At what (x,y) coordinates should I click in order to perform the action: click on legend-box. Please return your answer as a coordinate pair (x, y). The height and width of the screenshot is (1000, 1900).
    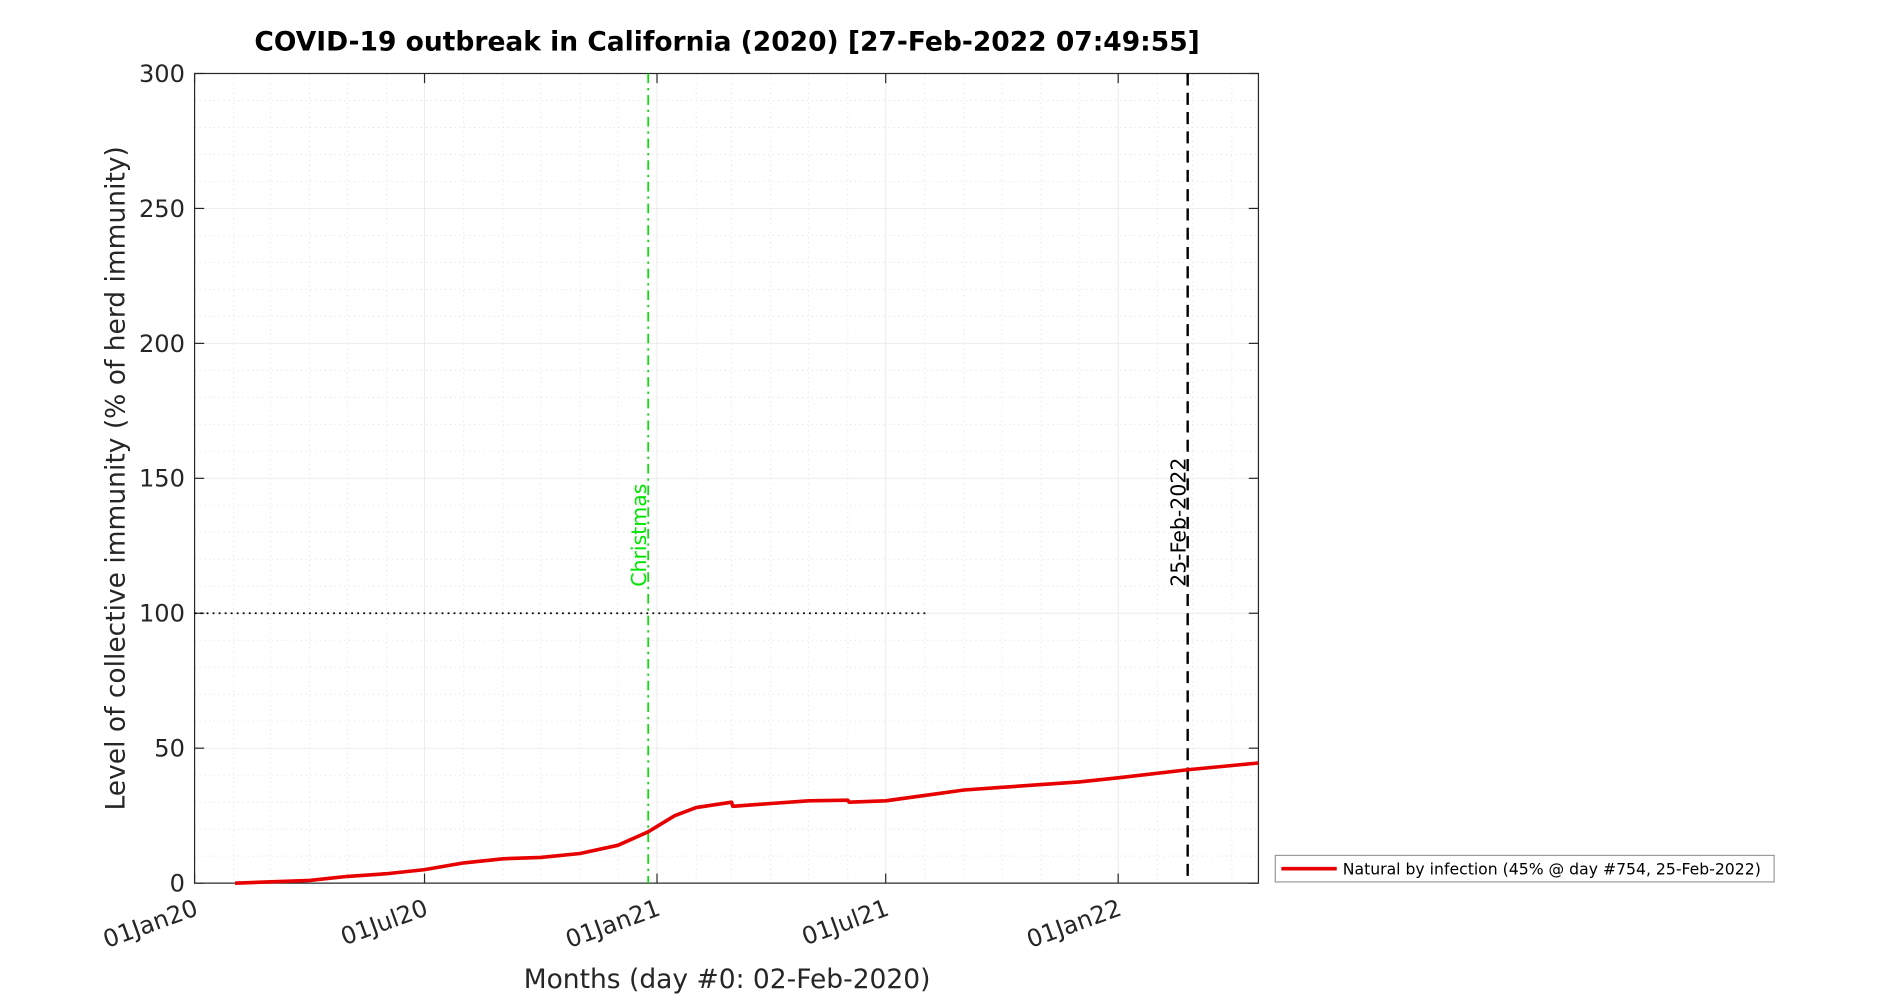
    Looking at the image, I should click on (1524, 868).